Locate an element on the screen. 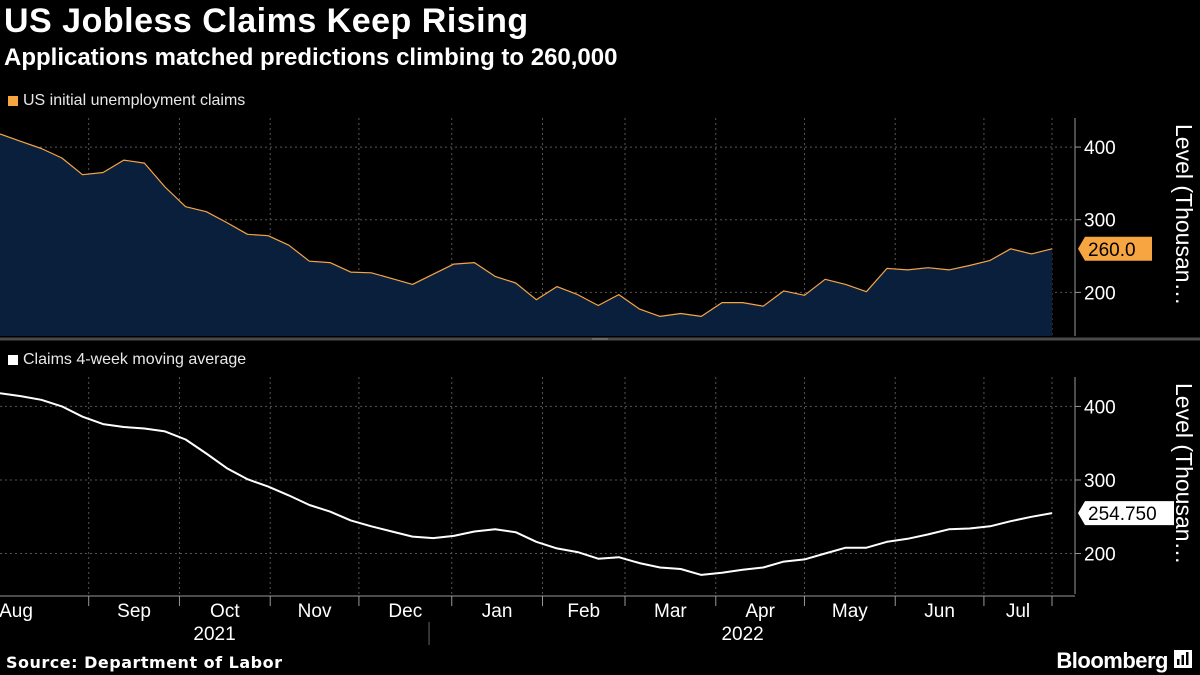  legend-swatch-average is located at coordinates (13, 360).